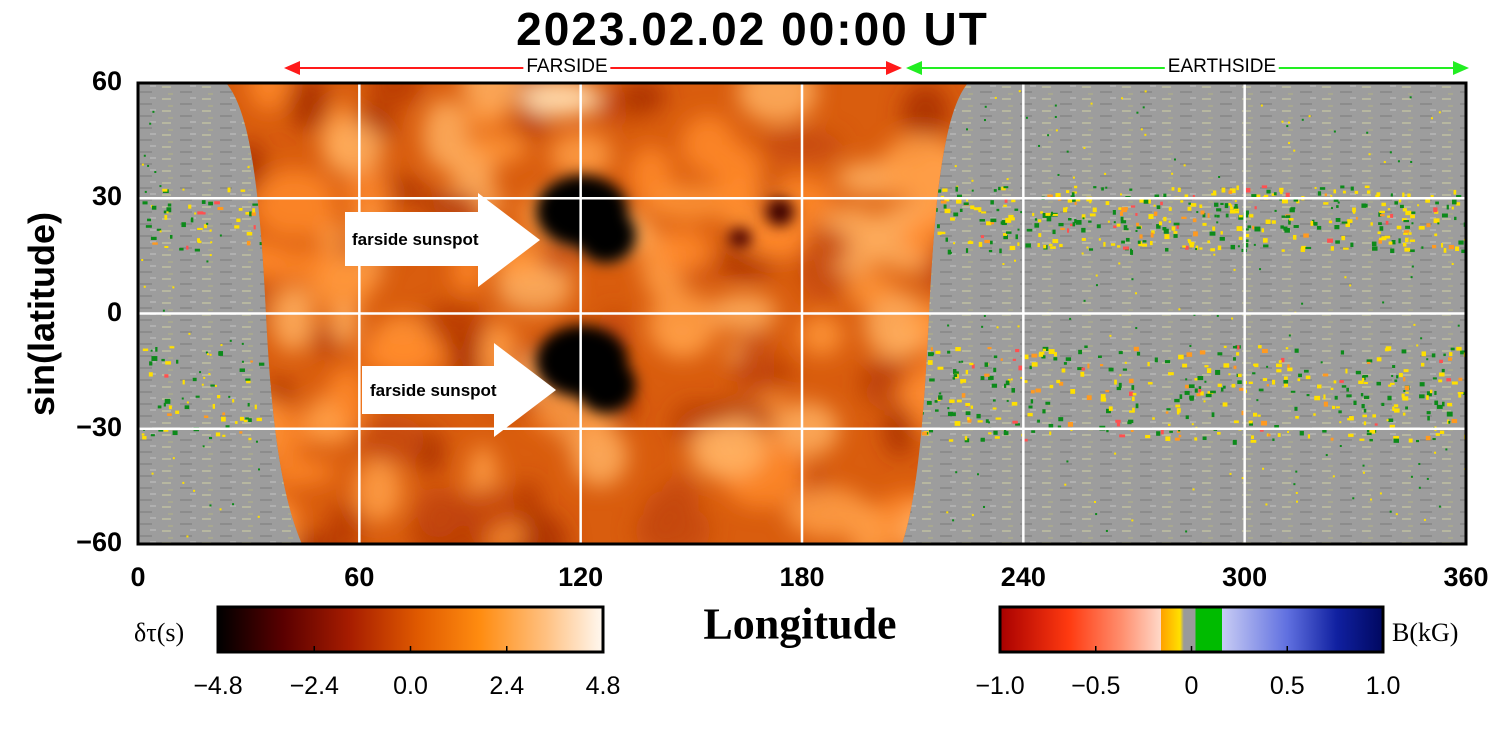 Image resolution: width=1505 pixels, height=732 pixels. What do you see at coordinates (1466, 577) in the screenshot?
I see `x-tick-label: 360` at bounding box center [1466, 577].